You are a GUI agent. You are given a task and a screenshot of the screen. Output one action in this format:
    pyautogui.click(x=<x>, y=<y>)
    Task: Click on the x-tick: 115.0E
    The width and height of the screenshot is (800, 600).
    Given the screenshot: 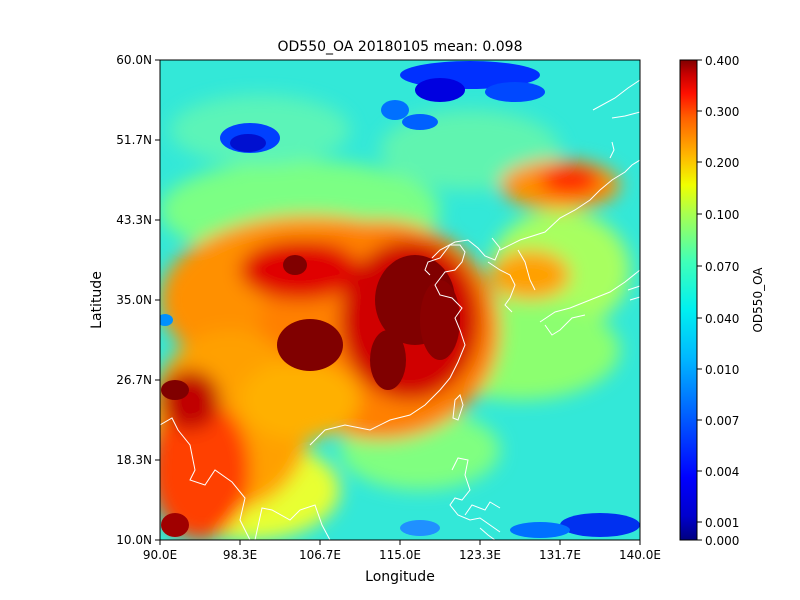 What is the action you would take?
    pyautogui.click(x=400, y=551)
    